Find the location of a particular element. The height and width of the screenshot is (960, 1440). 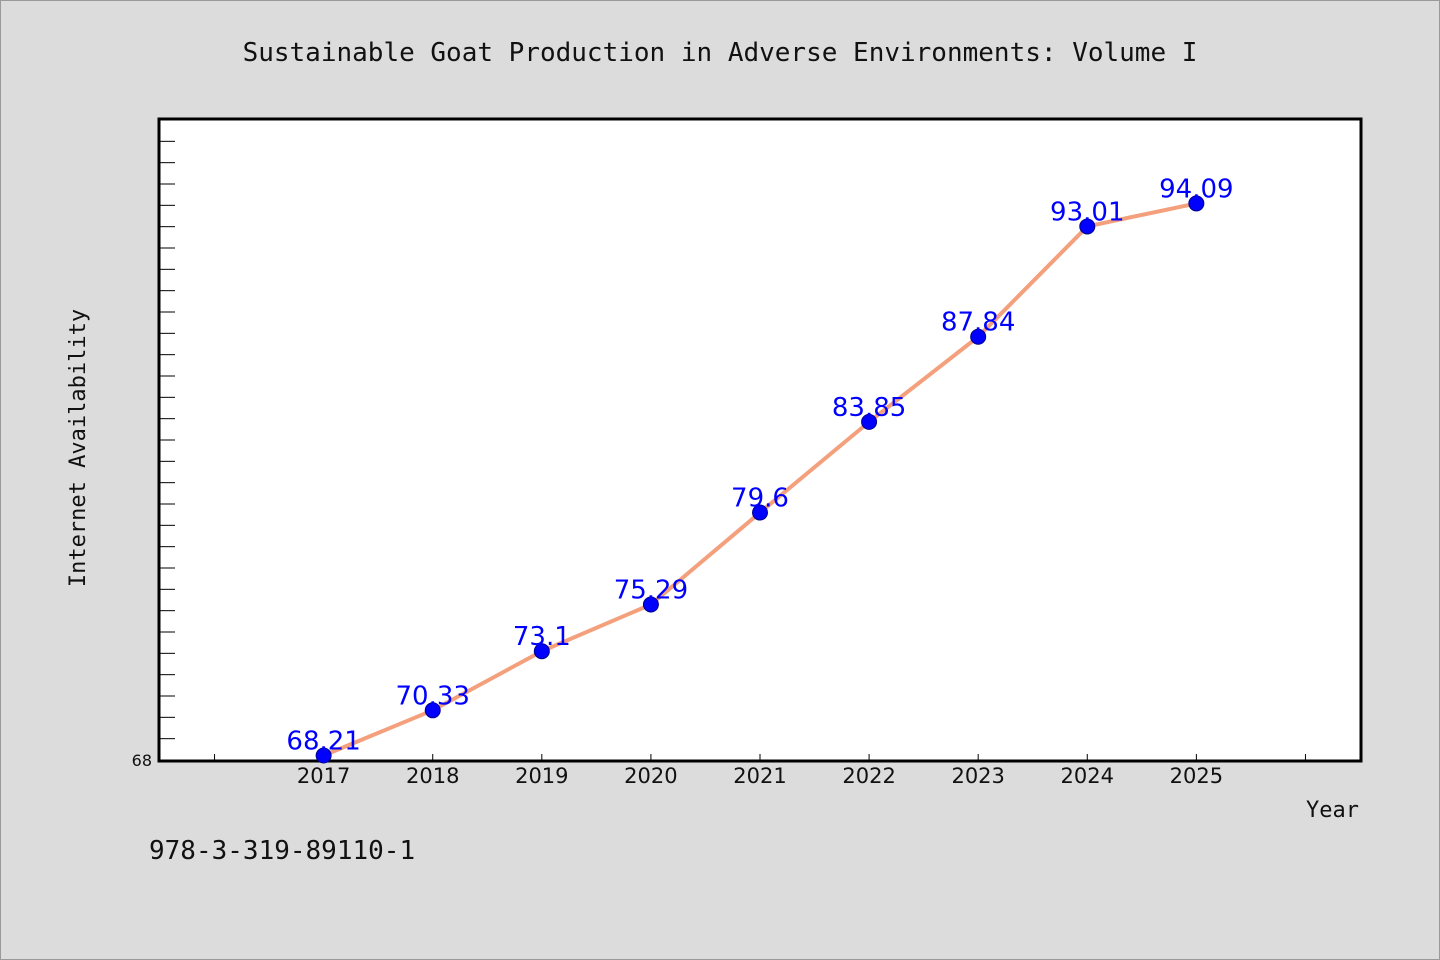

x-tick-label: 2022 is located at coordinates (868, 776).